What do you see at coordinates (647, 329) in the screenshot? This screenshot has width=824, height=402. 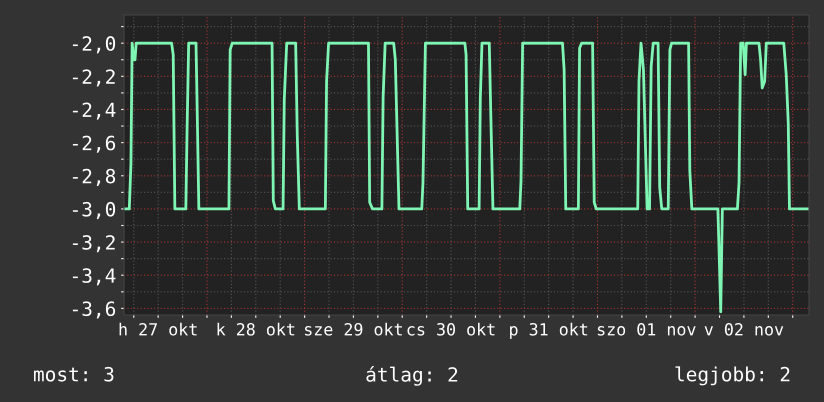 I see `x-tick-label: szo 01 nov` at bounding box center [647, 329].